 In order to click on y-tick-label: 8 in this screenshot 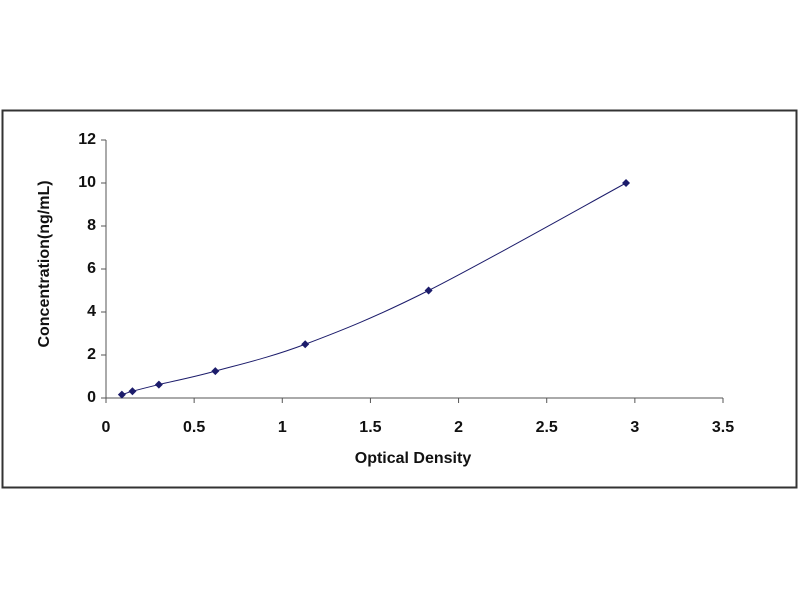, I will do `click(91, 225)`.